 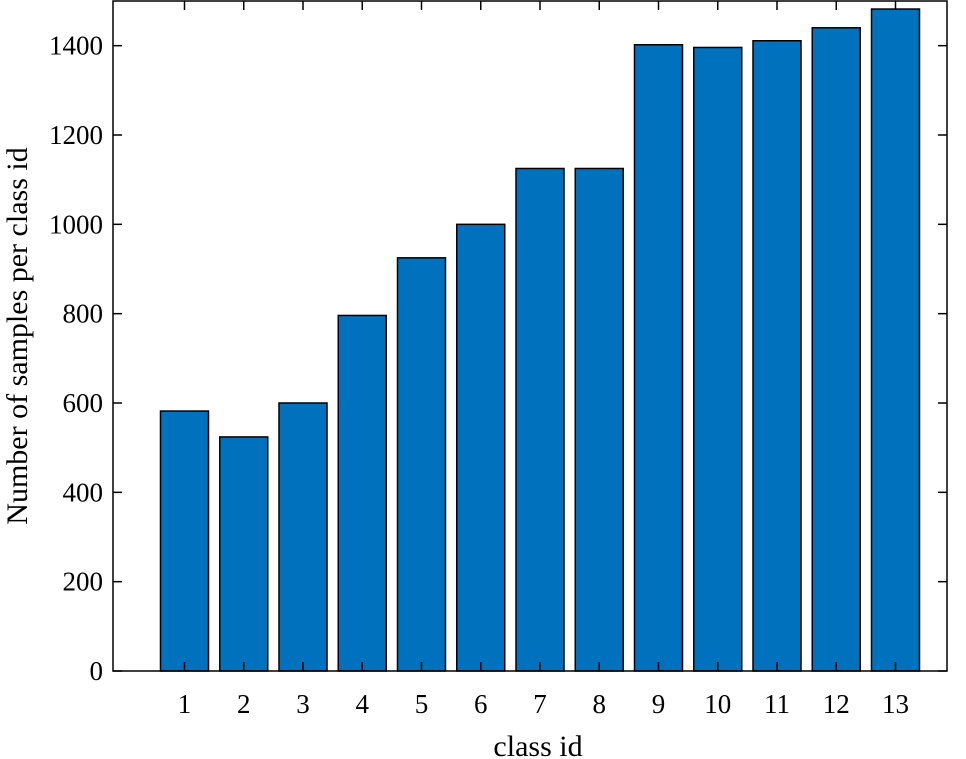 I want to click on y-tick-label: 1000, so click(x=76, y=224).